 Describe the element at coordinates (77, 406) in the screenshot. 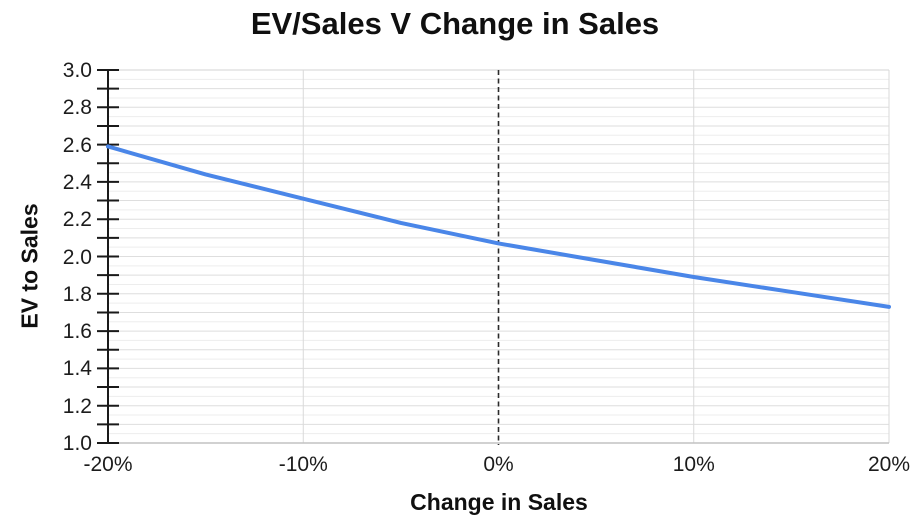

I see `y-tick-label: 1.2` at that location.